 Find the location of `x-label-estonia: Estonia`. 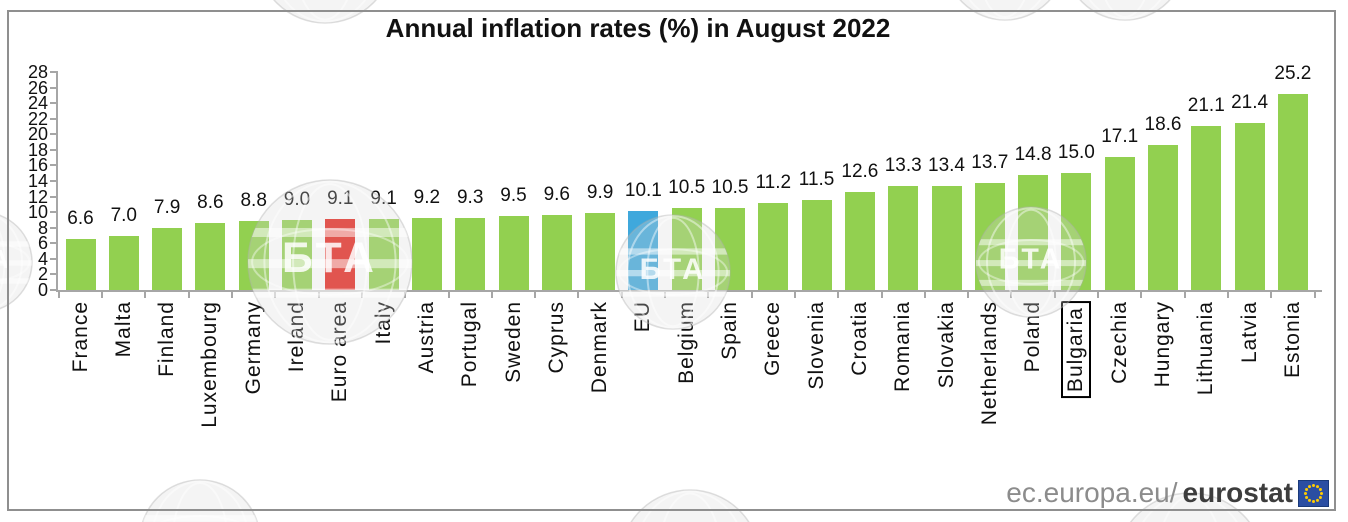

x-label-estonia: Estonia is located at coordinates (1292, 340).